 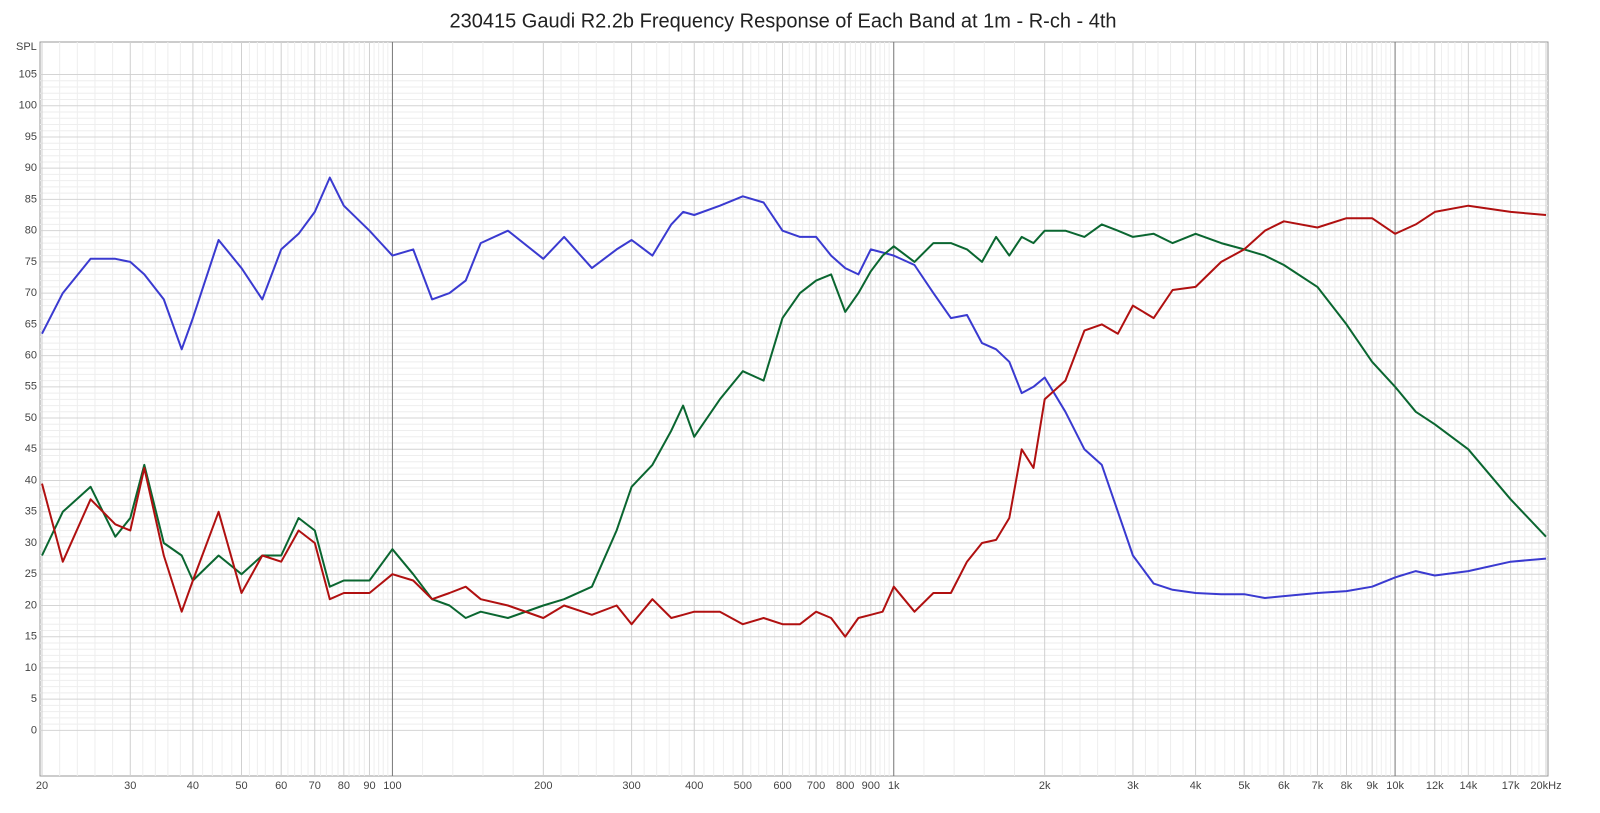 What do you see at coordinates (1435, 786) in the screenshot?
I see `x-tick-label: 12k` at bounding box center [1435, 786].